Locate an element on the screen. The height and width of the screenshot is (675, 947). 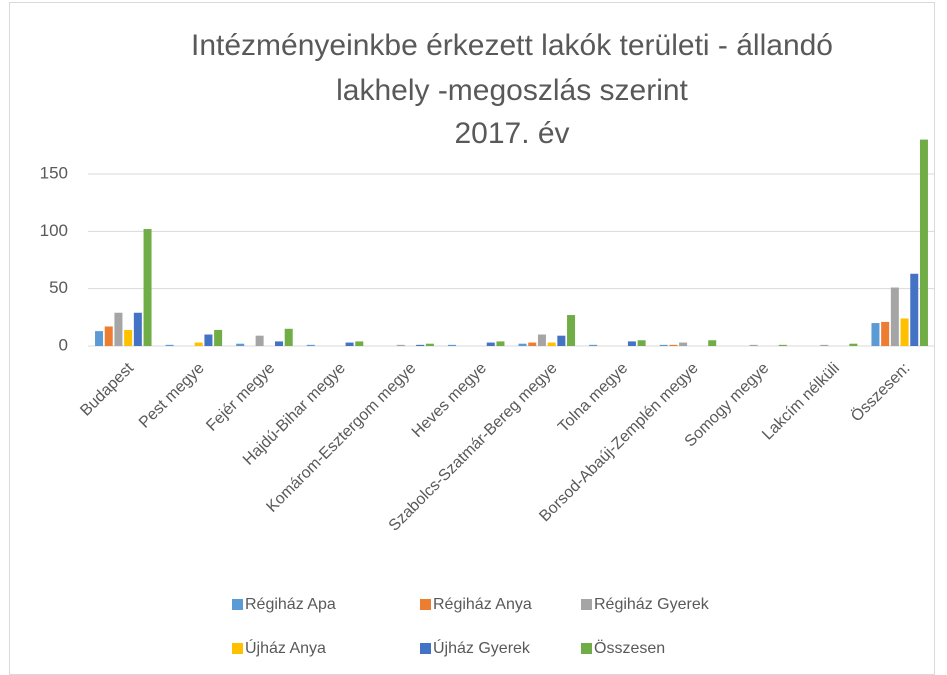
y-tick-label: 0 is located at coordinates (63, 344).